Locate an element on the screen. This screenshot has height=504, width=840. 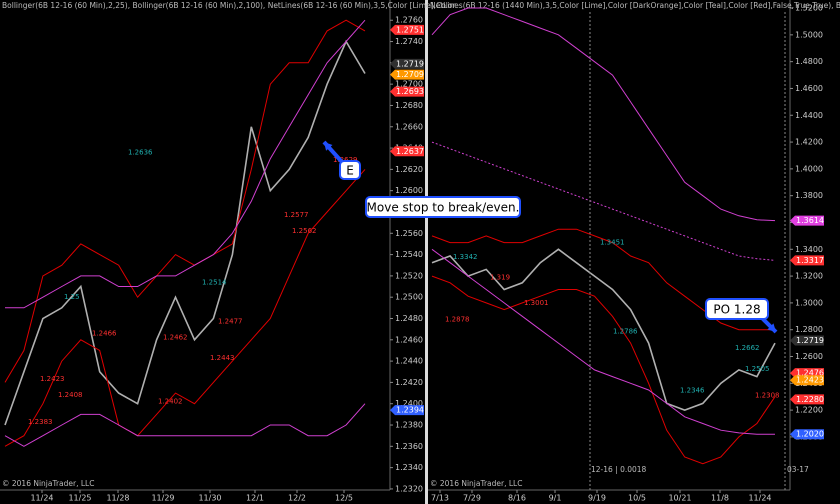
annotation: Move stop to break/even. is located at coordinates (443, 208).